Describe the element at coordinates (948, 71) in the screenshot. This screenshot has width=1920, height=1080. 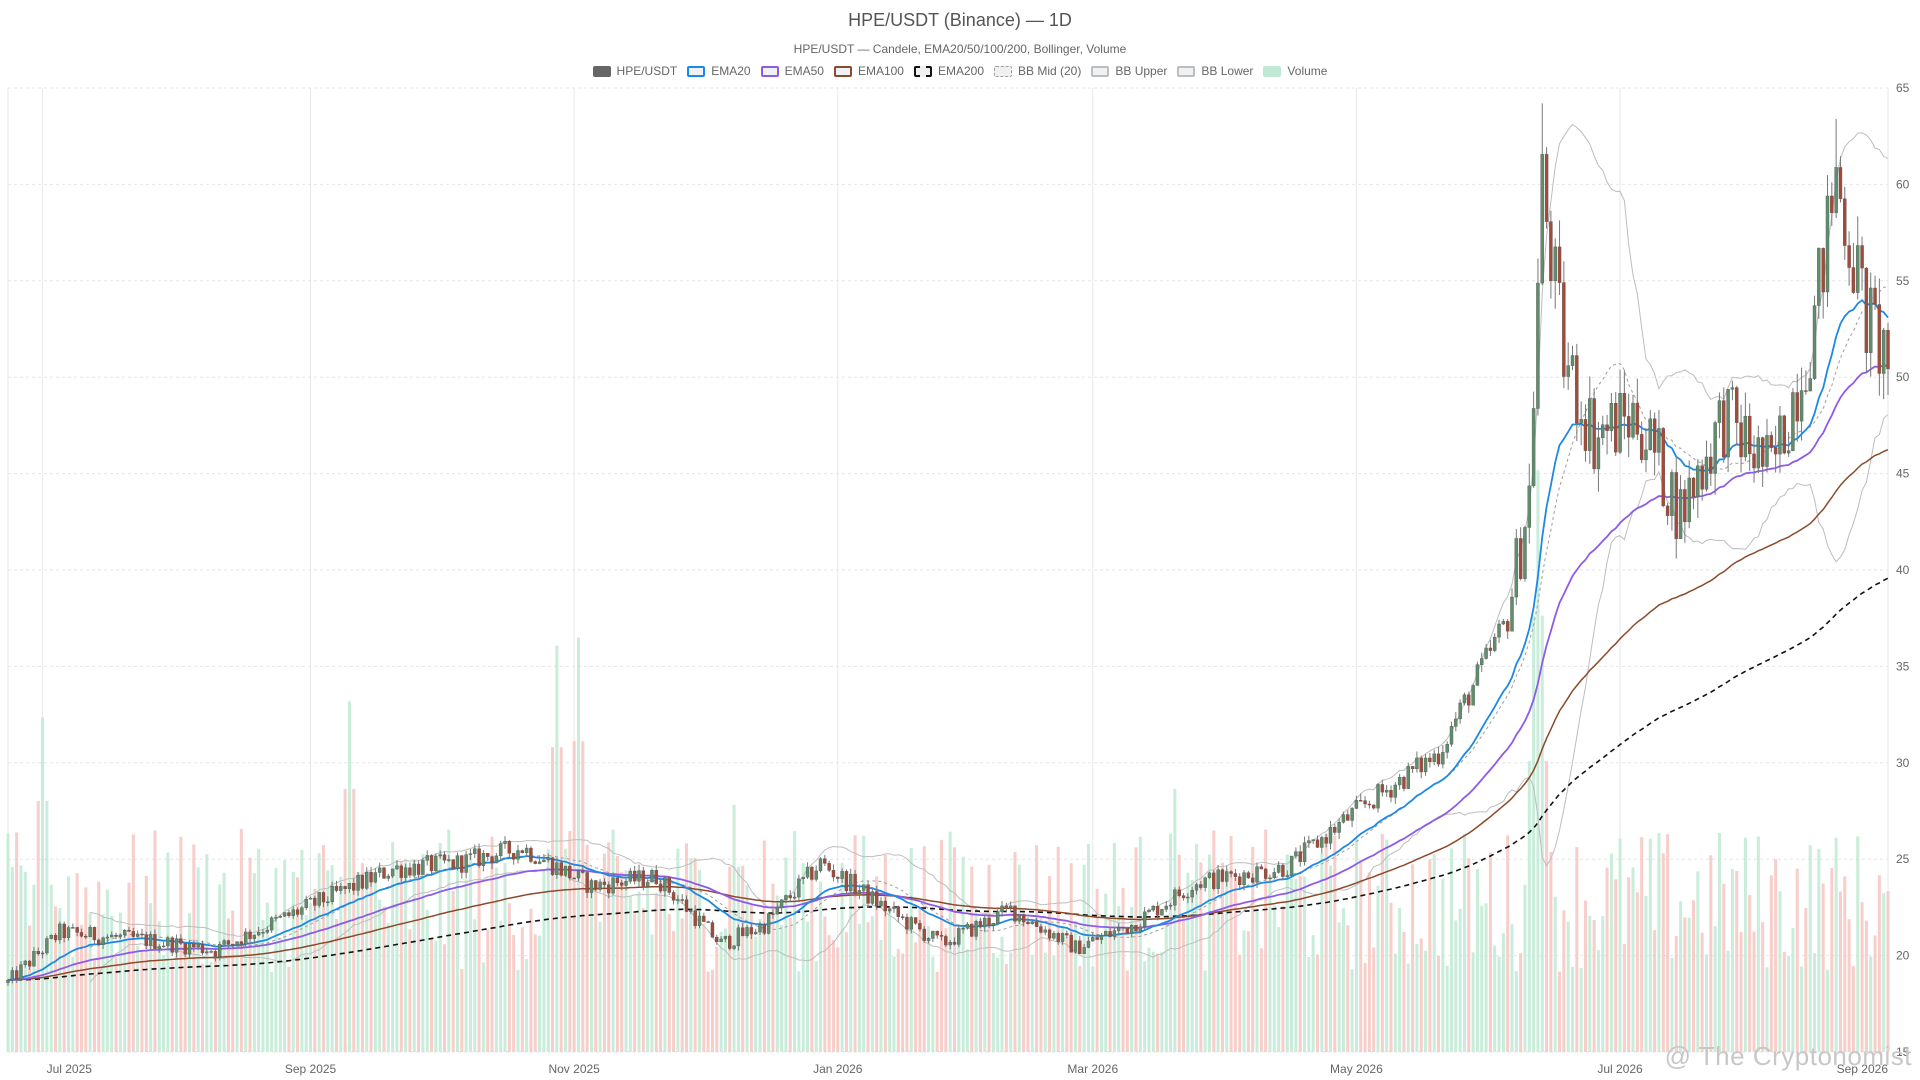
I see `legend-item-4: EMA200` at that location.